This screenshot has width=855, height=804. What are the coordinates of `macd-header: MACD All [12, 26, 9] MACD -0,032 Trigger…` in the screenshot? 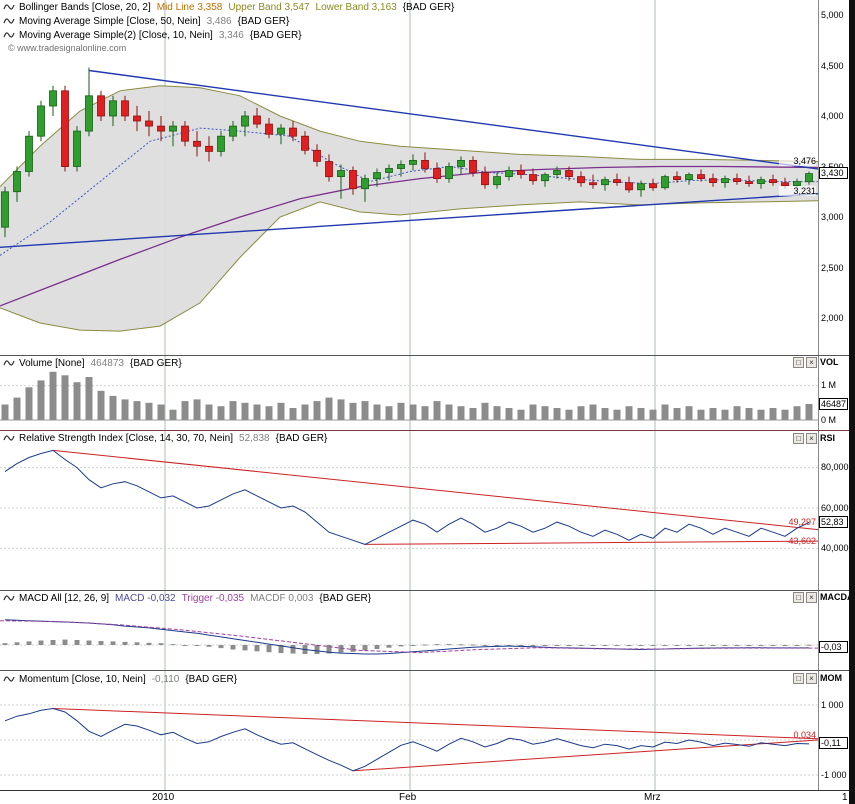 It's located at (190, 598).